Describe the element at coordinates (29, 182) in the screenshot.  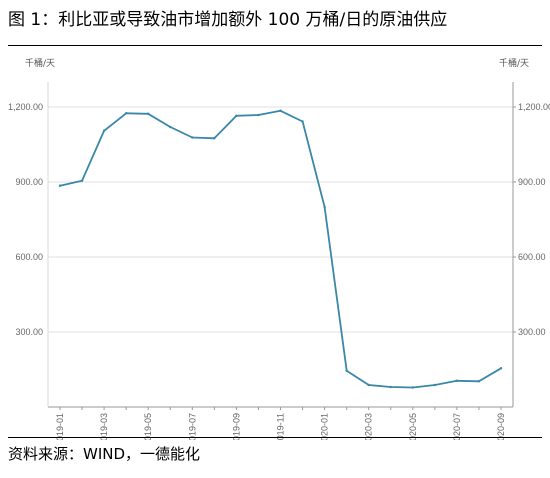
I see `y-tick-label-left: 900.00` at that location.